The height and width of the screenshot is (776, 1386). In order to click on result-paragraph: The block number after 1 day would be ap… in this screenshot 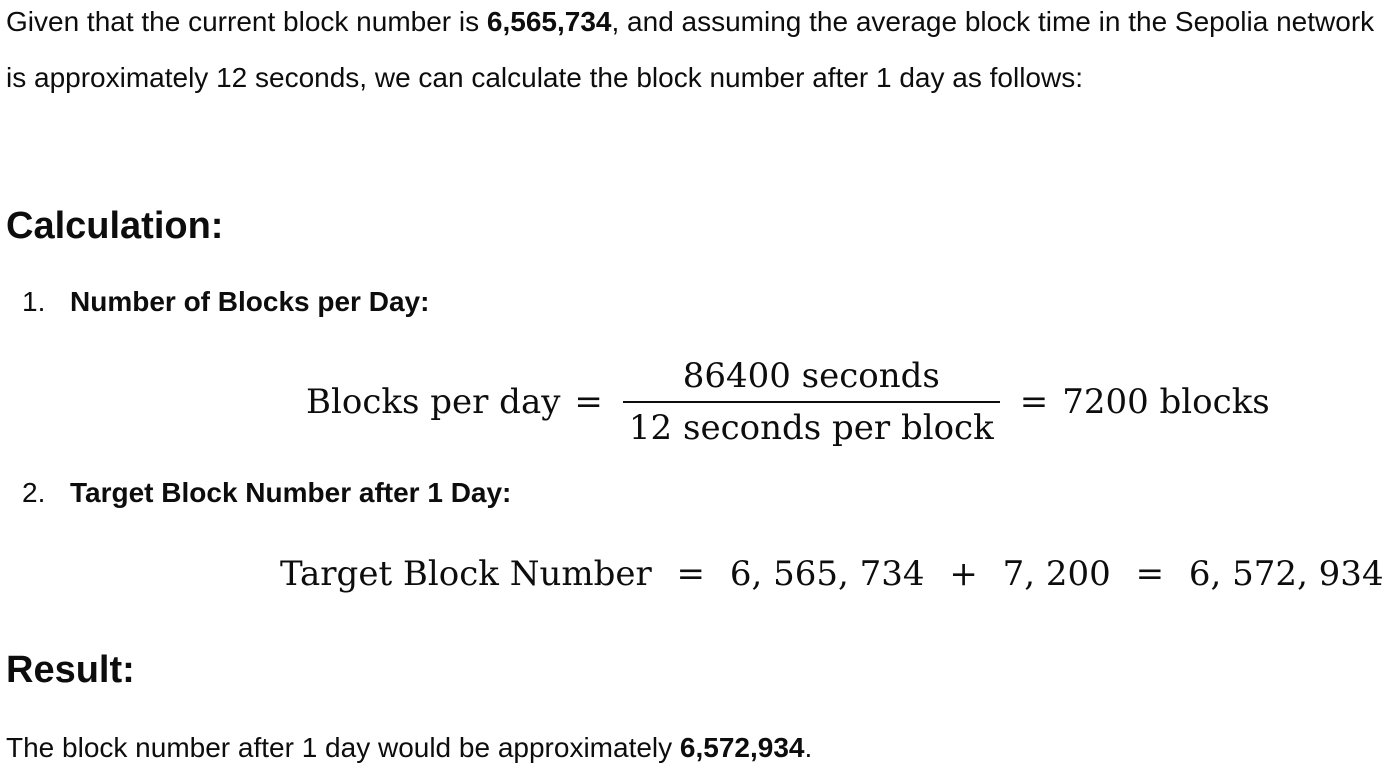, I will do `click(692, 748)`.